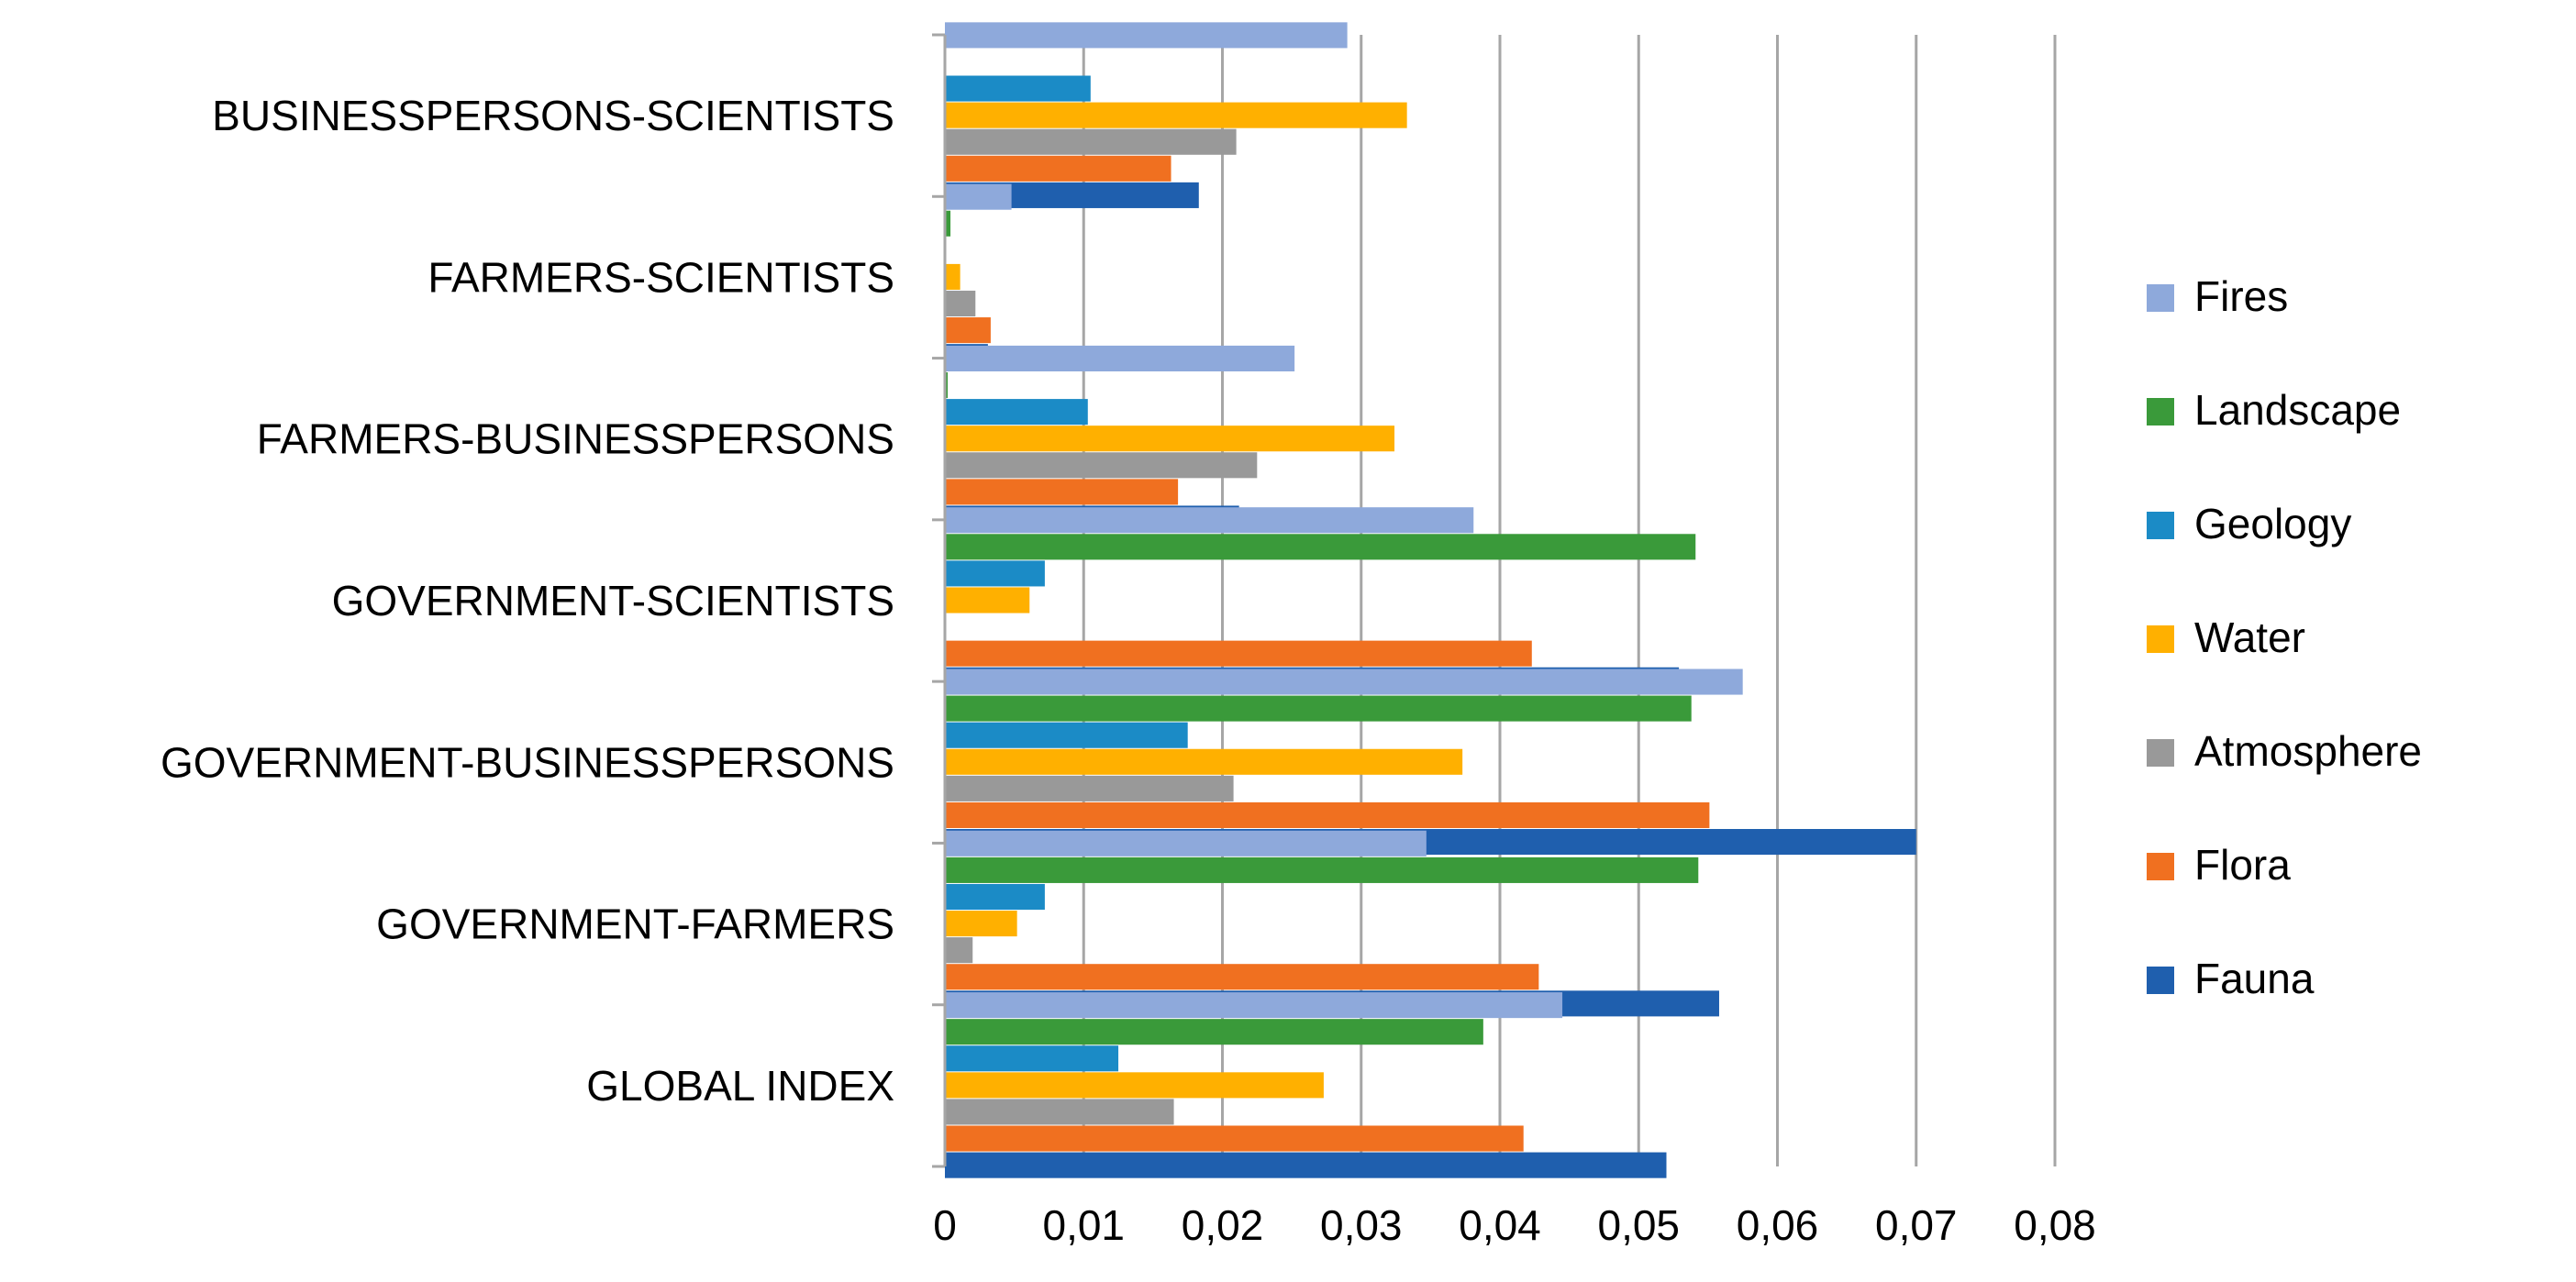 This screenshot has height=1282, width=2576. What do you see at coordinates (2272, 523) in the screenshot?
I see `legend-label-geology: Geology` at bounding box center [2272, 523].